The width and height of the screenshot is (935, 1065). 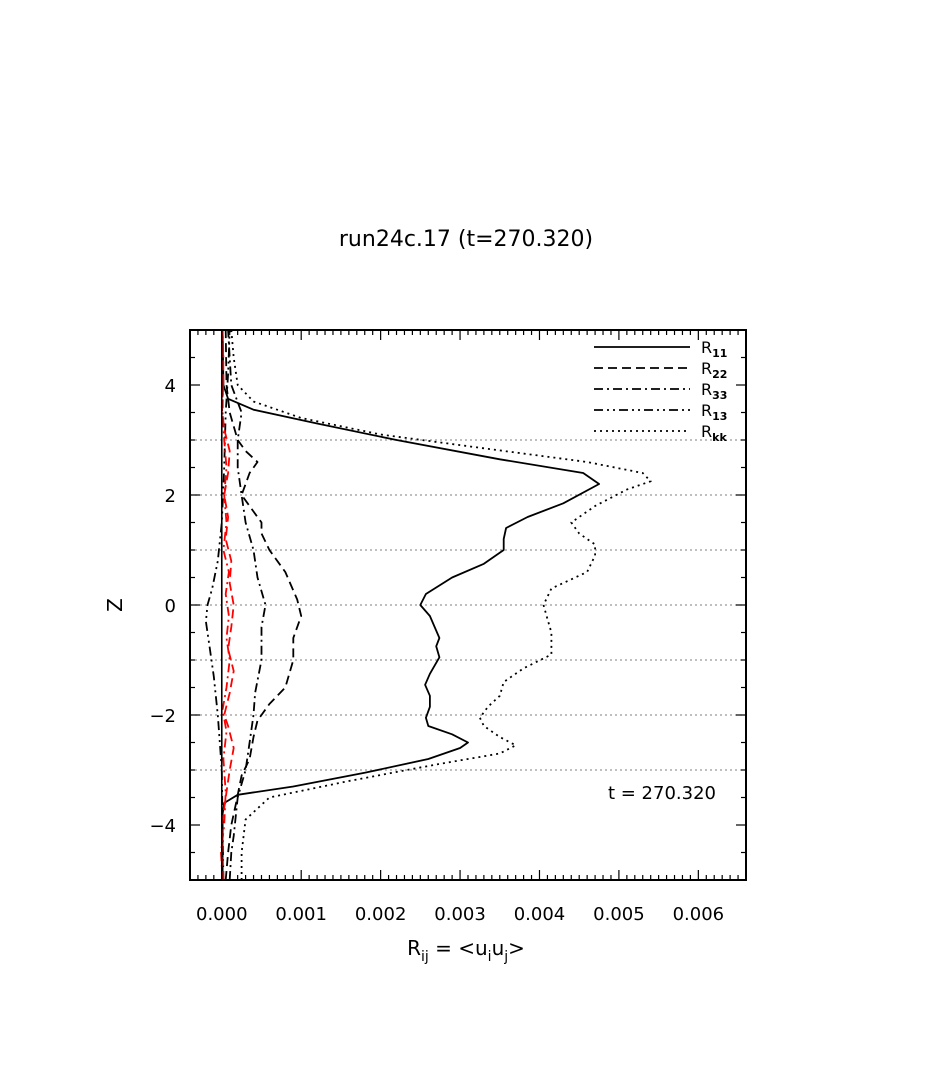 I want to click on x-axis-label-subscript: ij, so click(x=425, y=957).